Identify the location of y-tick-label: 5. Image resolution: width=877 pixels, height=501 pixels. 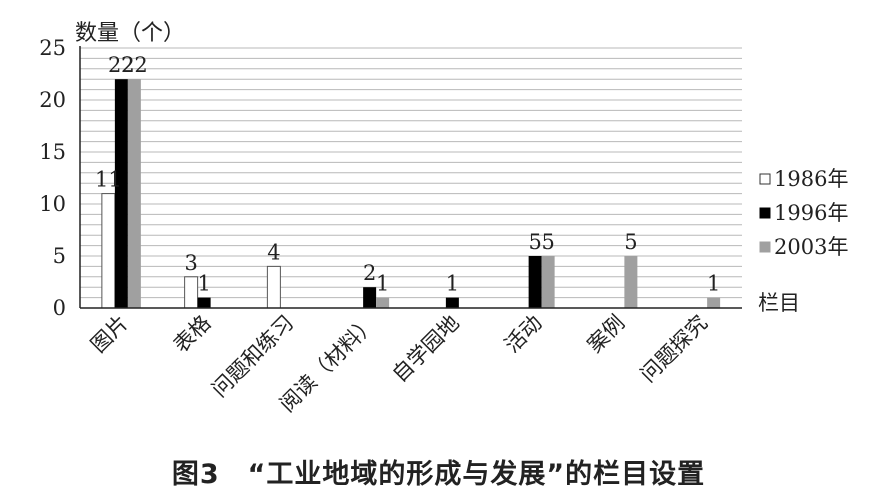
(59, 256).